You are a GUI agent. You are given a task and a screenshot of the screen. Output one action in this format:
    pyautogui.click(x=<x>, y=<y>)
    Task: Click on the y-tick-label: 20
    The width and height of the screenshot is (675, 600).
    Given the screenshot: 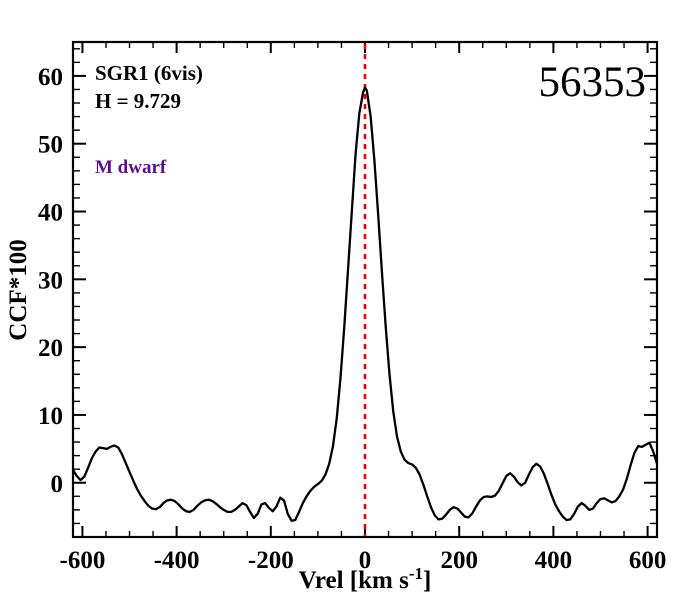 What is the action you would take?
    pyautogui.click(x=50, y=348)
    